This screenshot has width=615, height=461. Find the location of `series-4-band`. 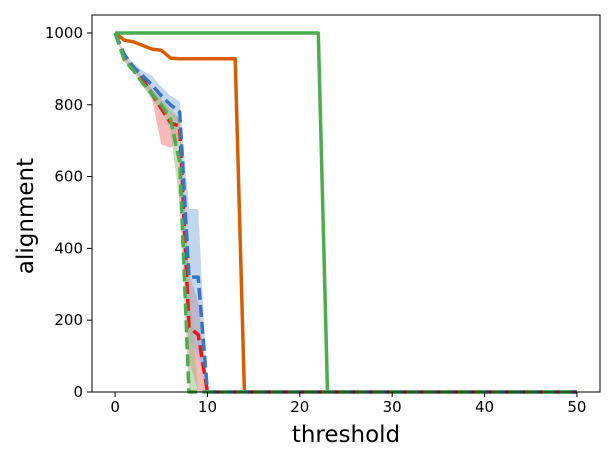

series-4-band is located at coordinates (157, 212).